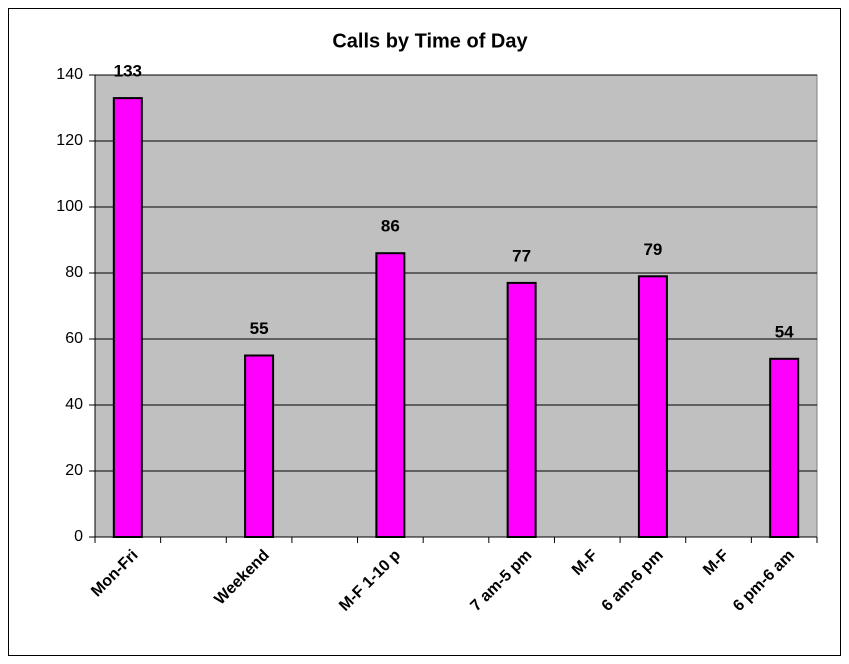  I want to click on y-tick-label: 80, so click(74, 272).